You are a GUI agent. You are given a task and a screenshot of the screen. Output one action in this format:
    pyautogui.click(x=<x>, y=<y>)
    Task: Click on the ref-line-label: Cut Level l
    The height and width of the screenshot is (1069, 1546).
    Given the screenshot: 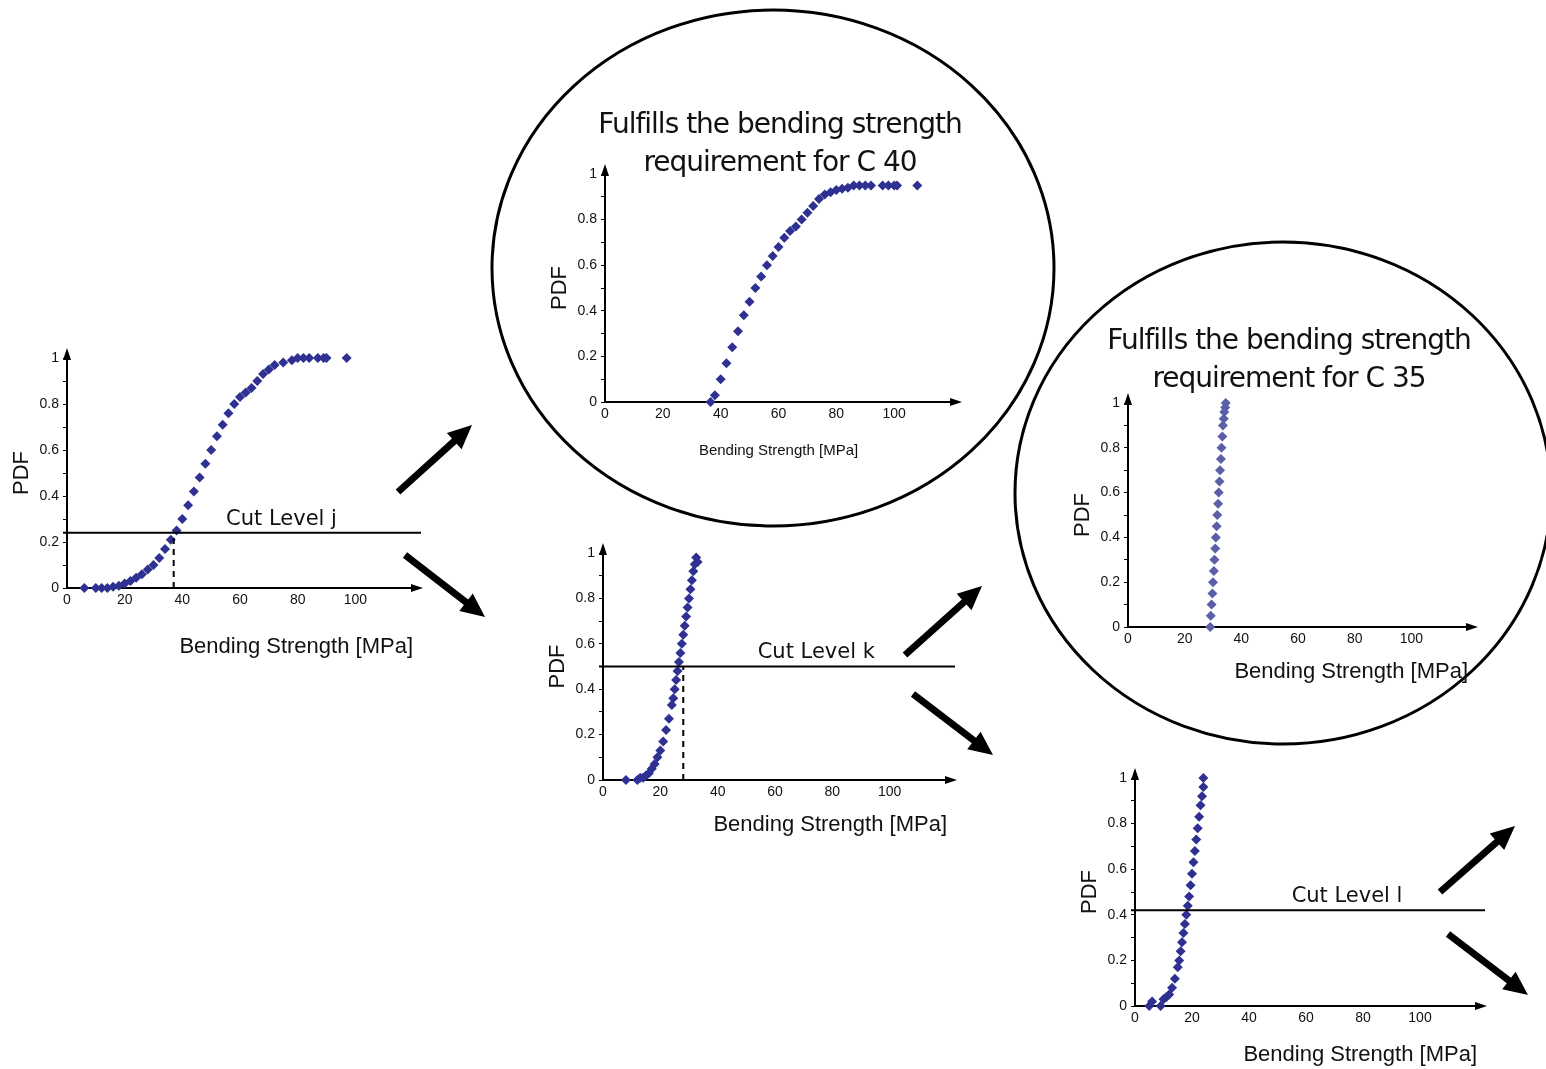 What is the action you would take?
    pyautogui.click(x=1347, y=895)
    